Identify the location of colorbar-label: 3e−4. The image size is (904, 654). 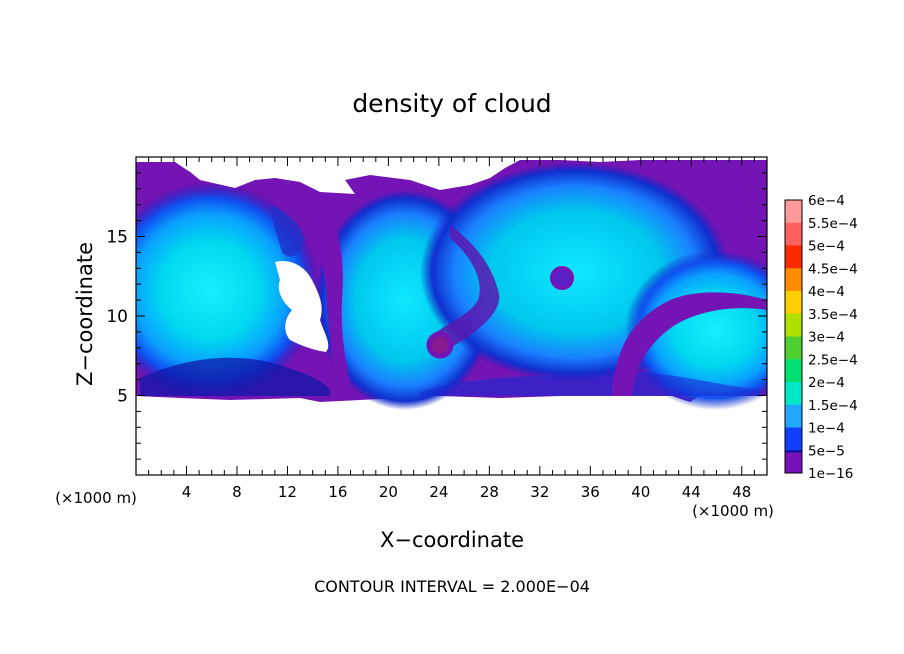
(826, 338).